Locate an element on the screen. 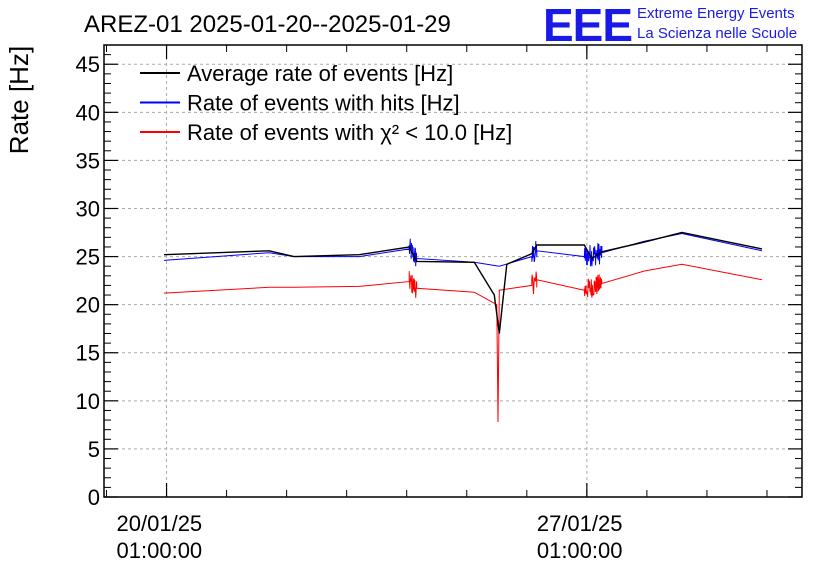  y-tick-label: 45 is located at coordinates (88, 64).